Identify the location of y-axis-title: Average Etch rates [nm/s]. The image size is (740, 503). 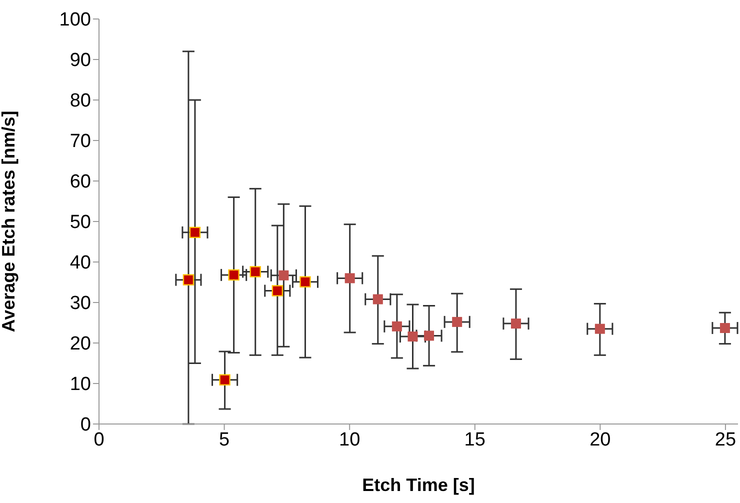
(9, 221).